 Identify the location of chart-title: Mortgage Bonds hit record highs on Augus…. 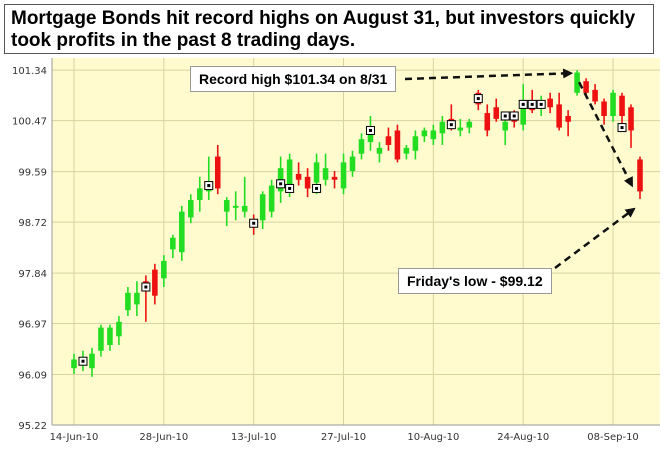
(329, 29).